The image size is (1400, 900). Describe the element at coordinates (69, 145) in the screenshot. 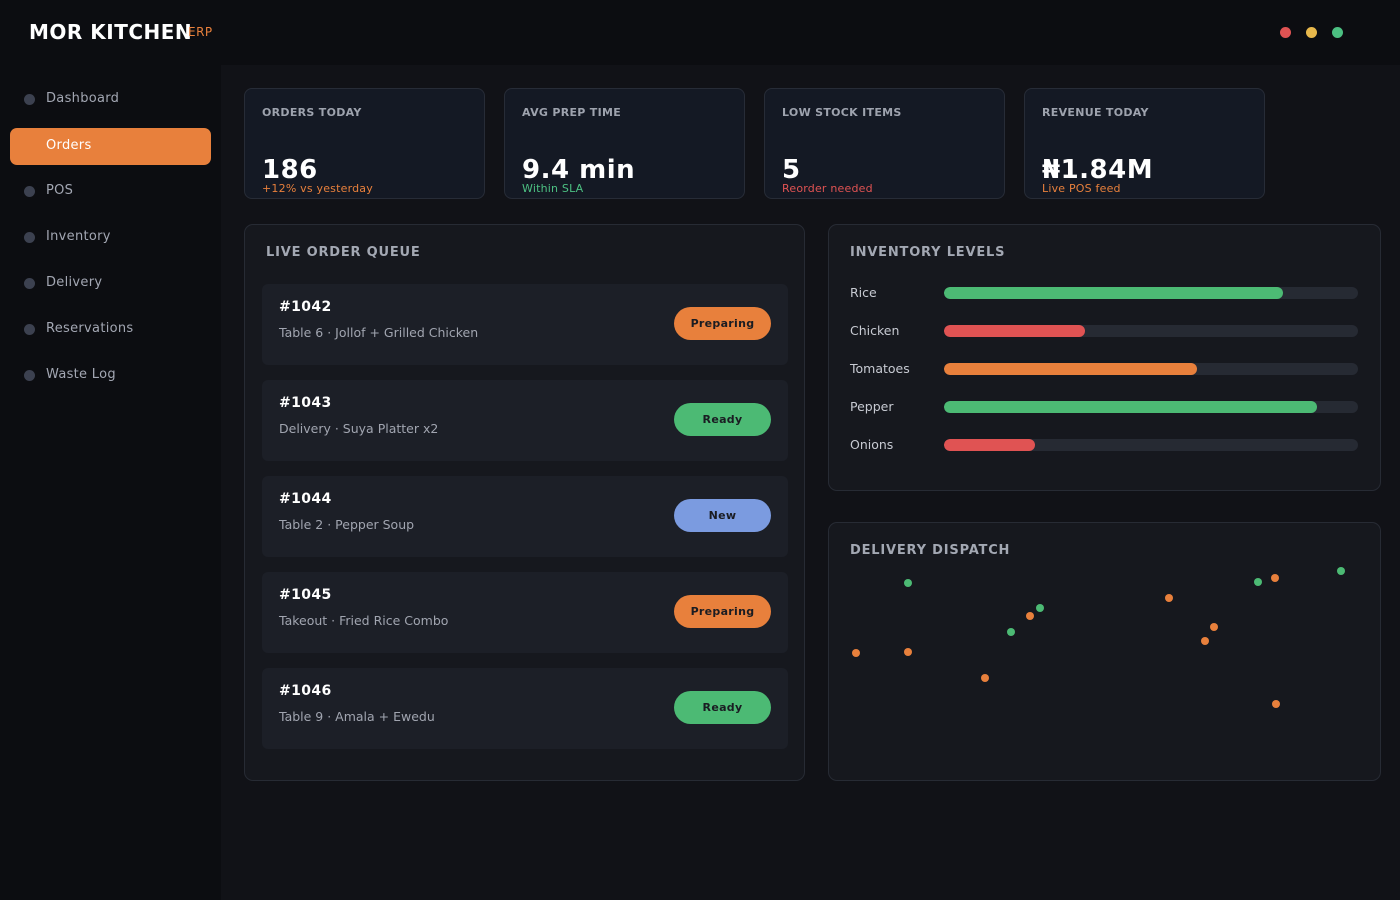

I see `sidebar-item-label: Orders` at that location.